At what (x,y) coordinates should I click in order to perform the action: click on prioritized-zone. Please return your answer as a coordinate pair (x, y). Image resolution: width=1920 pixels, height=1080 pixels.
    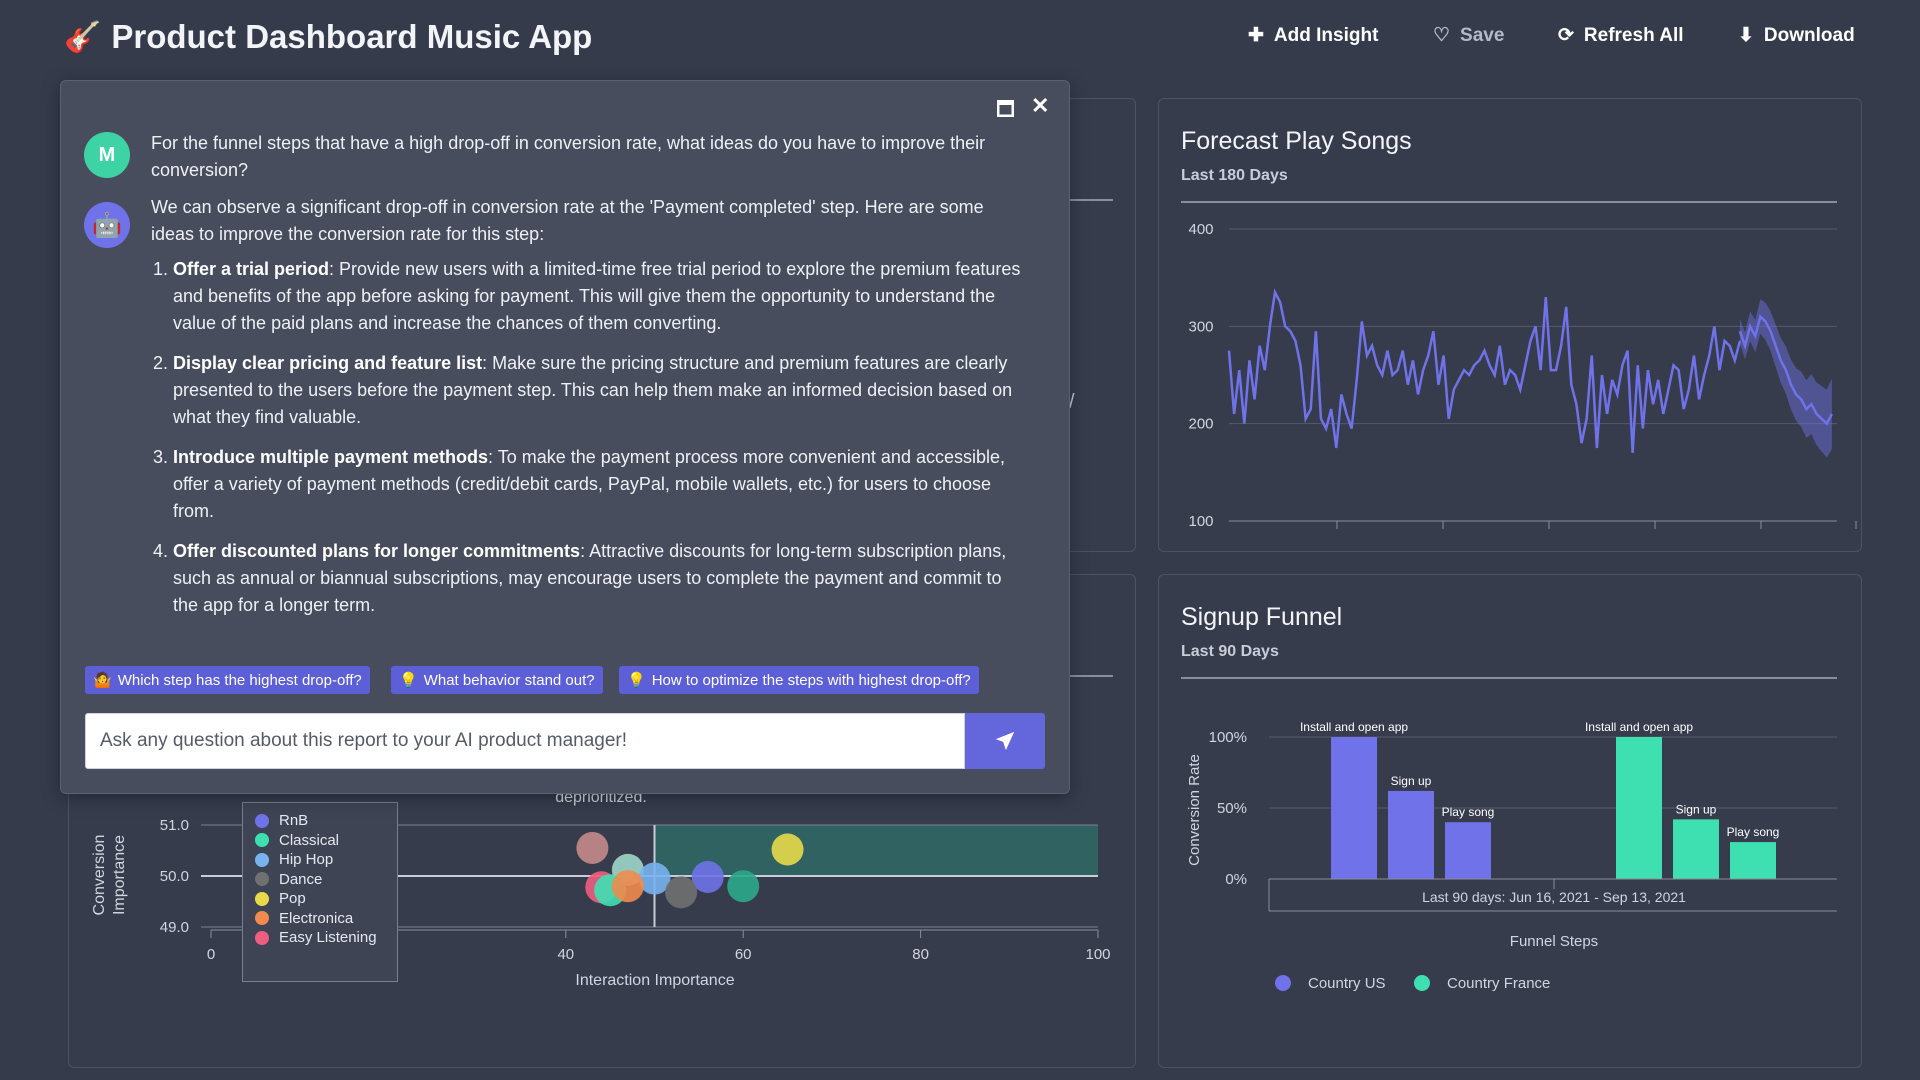
    Looking at the image, I should click on (876, 850).